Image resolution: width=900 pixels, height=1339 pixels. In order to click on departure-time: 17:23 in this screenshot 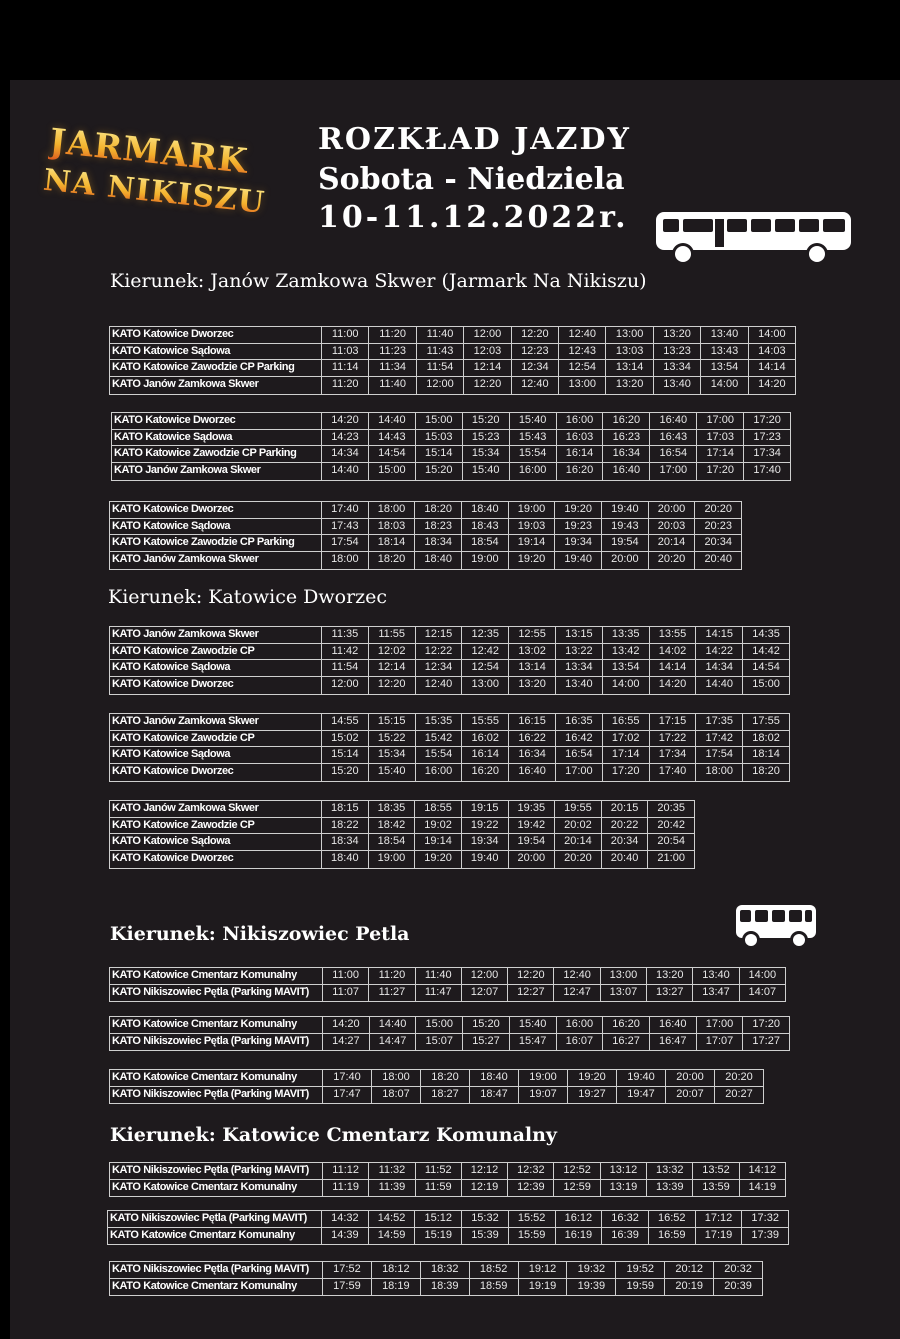, I will do `click(767, 436)`.